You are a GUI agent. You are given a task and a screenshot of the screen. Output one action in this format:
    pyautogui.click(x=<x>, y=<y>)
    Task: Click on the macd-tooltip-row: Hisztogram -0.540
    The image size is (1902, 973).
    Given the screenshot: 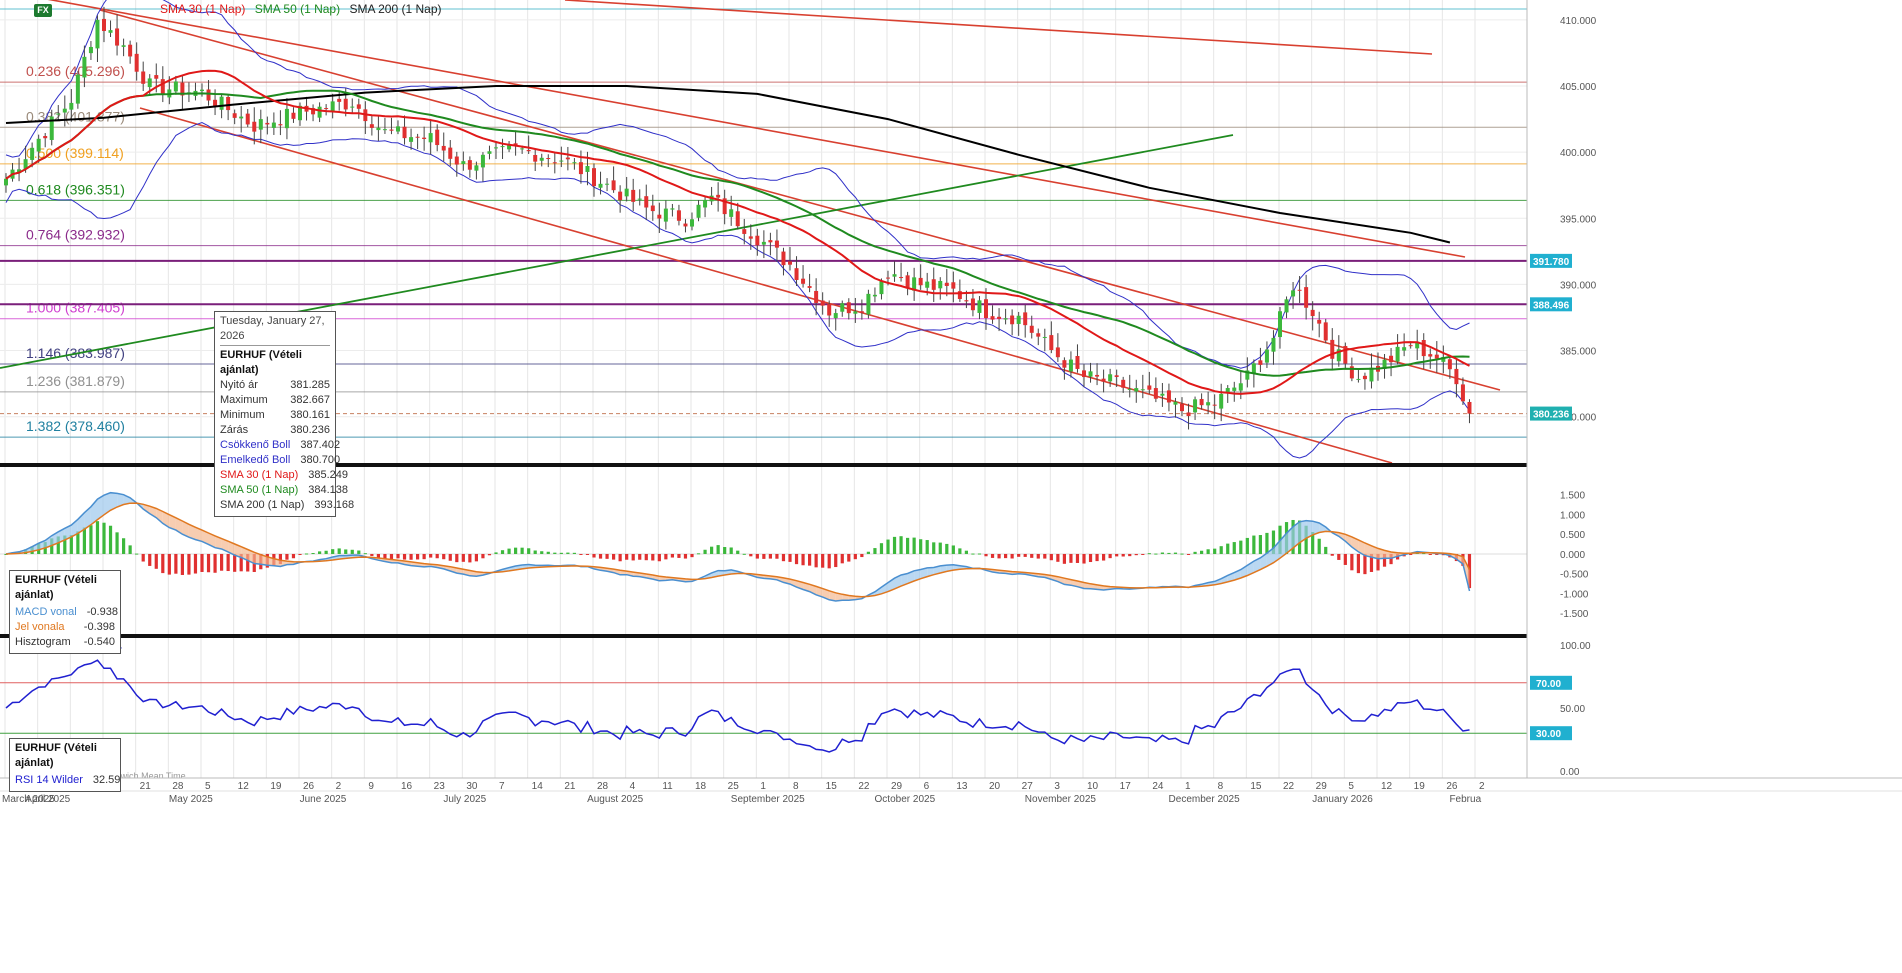 What is the action you would take?
    pyautogui.click(x=65, y=642)
    